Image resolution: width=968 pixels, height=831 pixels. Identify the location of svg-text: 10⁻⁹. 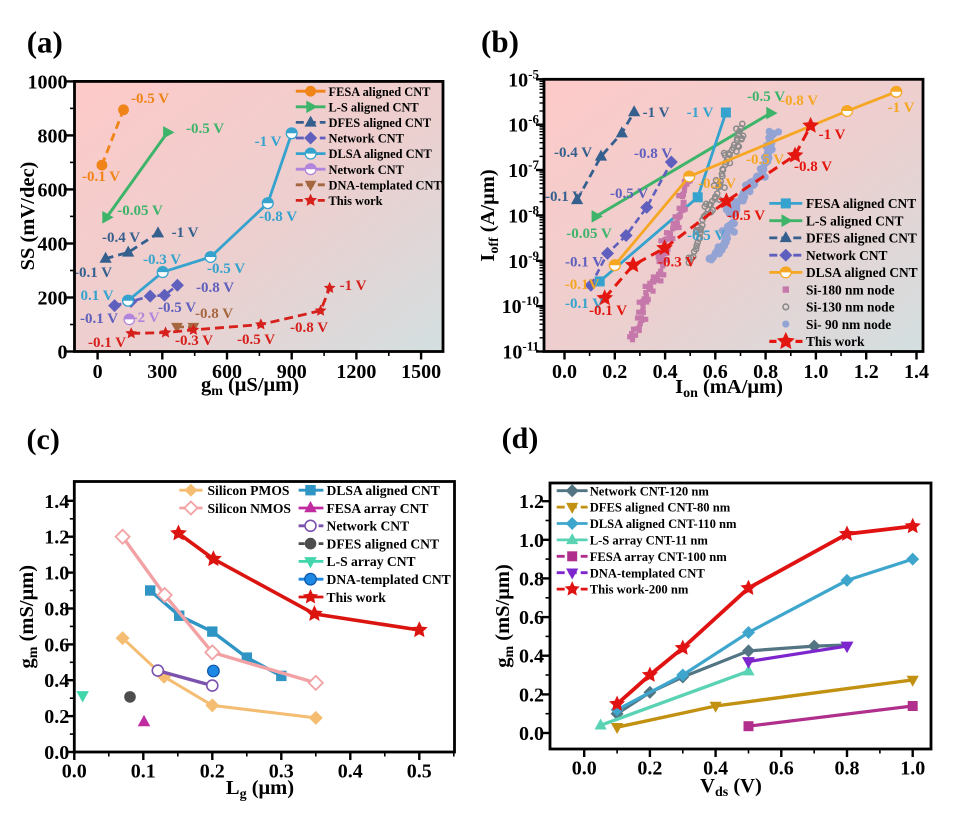
(523, 260).